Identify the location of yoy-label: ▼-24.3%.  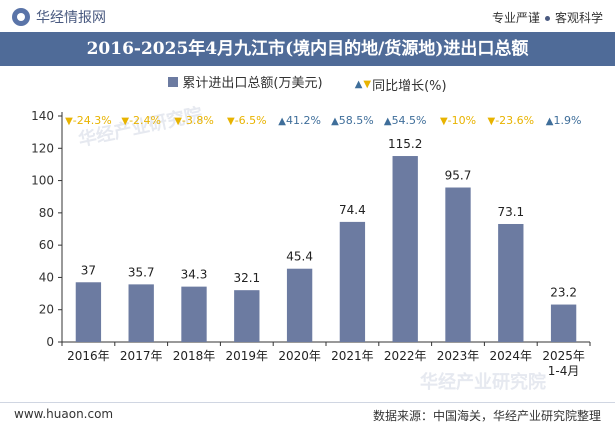
(88, 120).